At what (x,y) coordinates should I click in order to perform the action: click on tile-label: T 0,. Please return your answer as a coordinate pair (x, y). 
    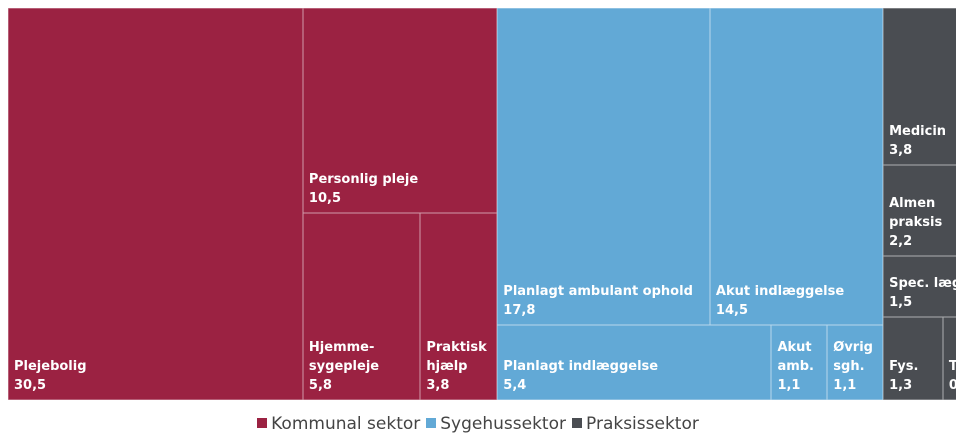
    Looking at the image, I should click on (952, 376).